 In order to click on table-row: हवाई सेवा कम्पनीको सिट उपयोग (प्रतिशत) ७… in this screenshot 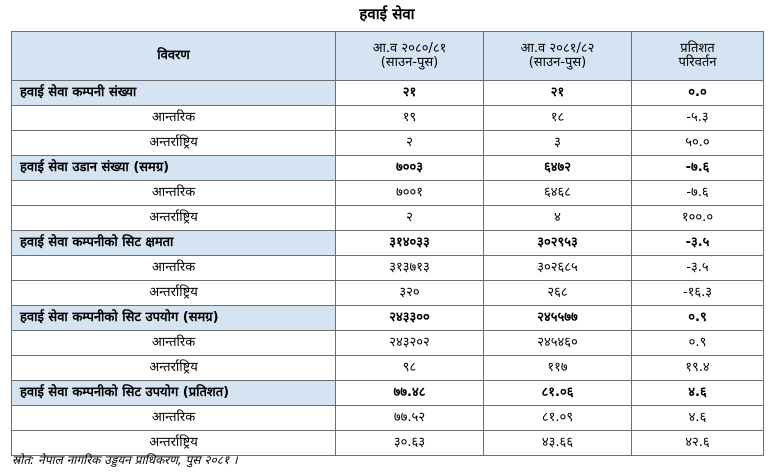, I will do `click(387, 393)`.